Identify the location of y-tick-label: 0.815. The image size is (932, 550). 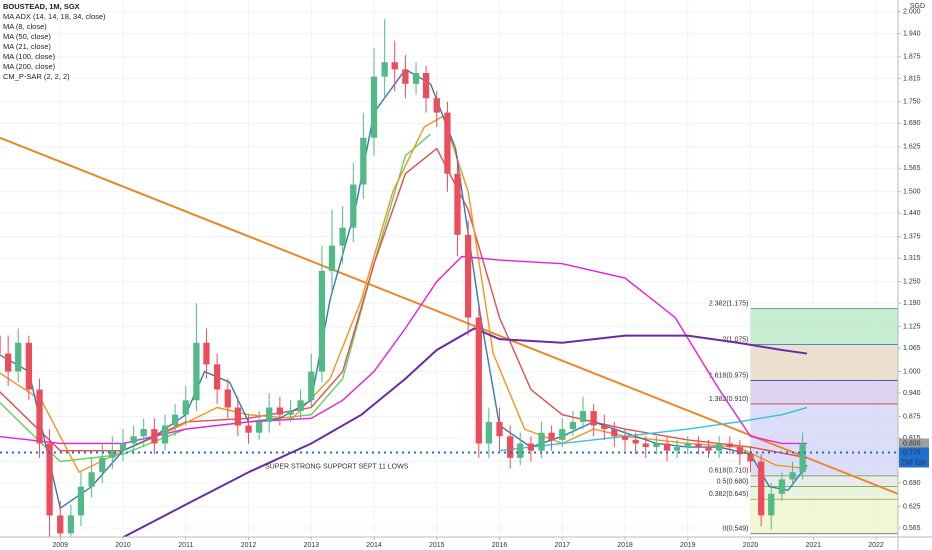
(912, 438).